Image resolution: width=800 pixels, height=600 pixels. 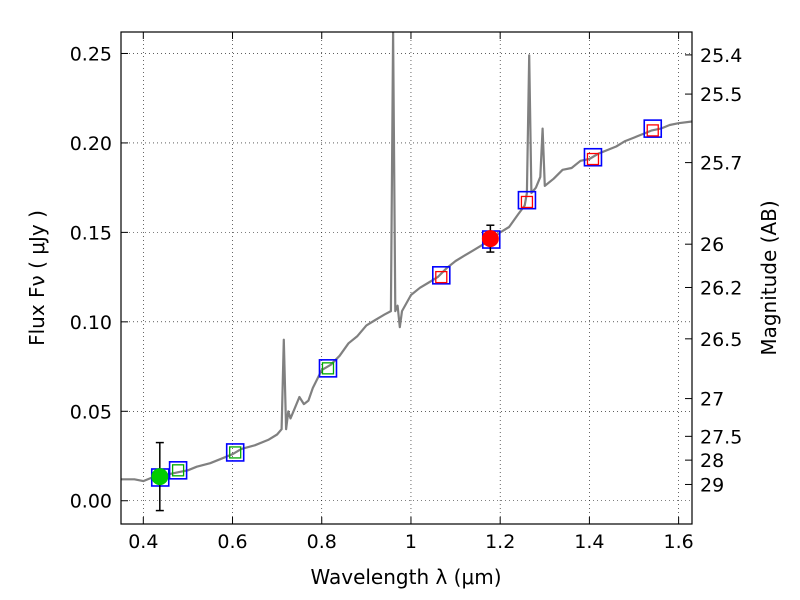 What do you see at coordinates (589, 542) in the screenshot?
I see `x-tick-label: 1.4` at bounding box center [589, 542].